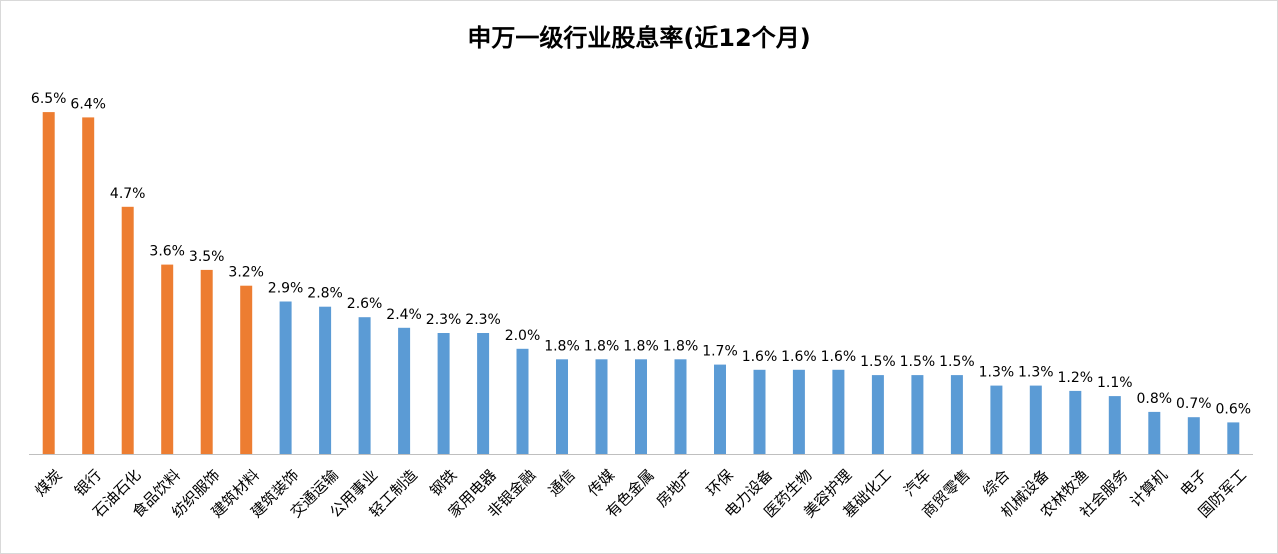 Image resolution: width=1278 pixels, height=554 pixels. Describe the element at coordinates (167, 252) in the screenshot. I see `data-label: 3.6%` at that location.